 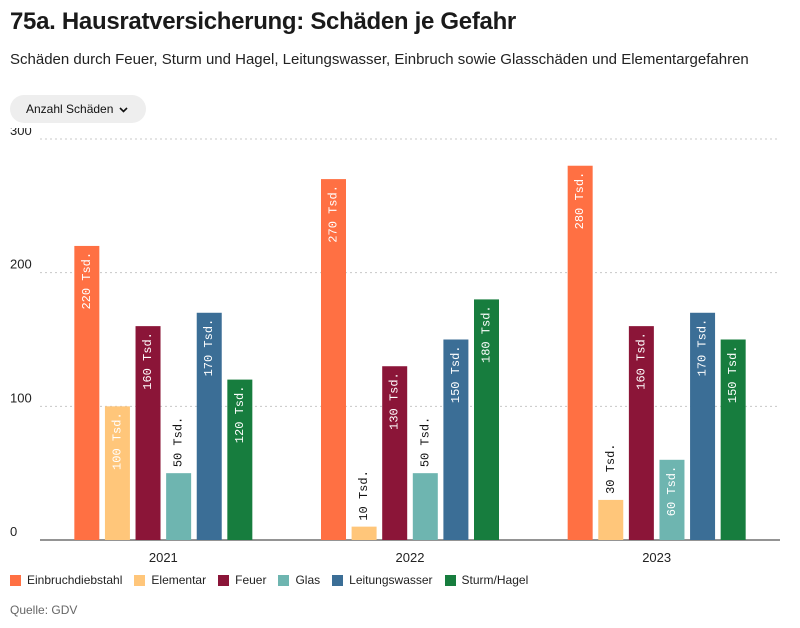 I want to click on source-note: Quelle: GDV, so click(x=44, y=610).